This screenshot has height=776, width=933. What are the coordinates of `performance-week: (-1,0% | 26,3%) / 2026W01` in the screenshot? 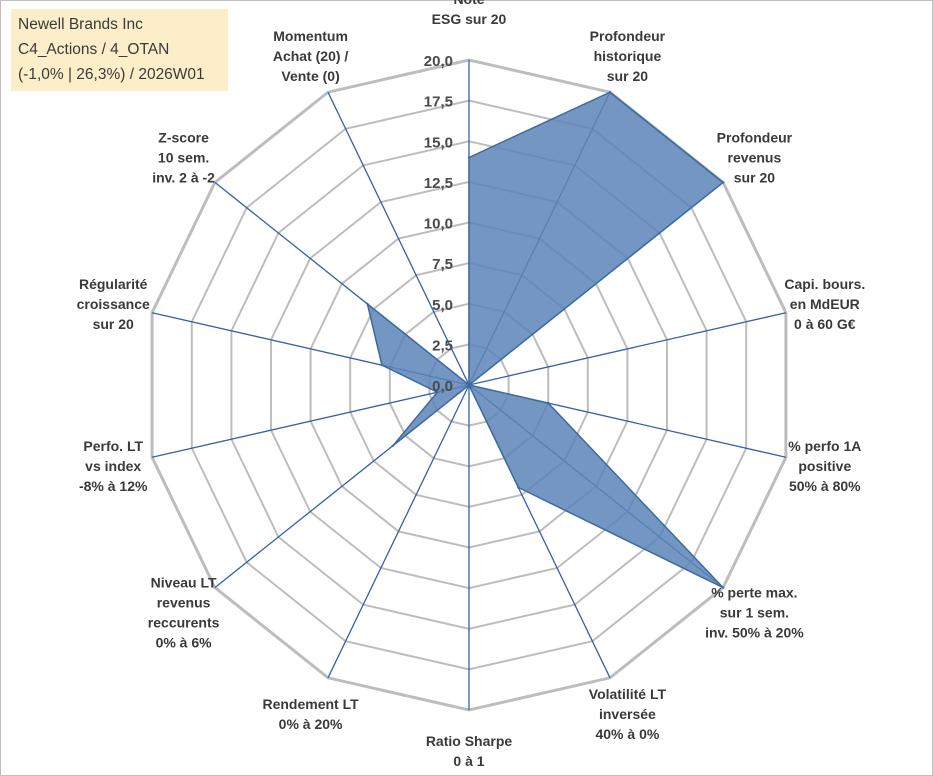 It's located at (111, 74).